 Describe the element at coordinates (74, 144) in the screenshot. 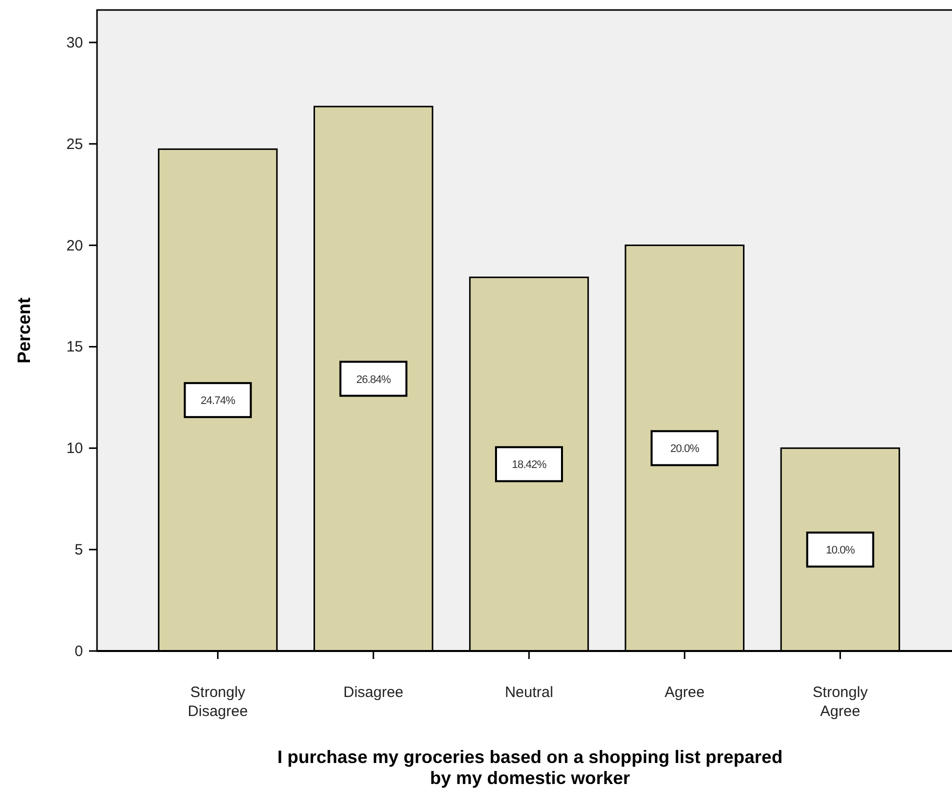

I see `y-tick-label: 25` at that location.